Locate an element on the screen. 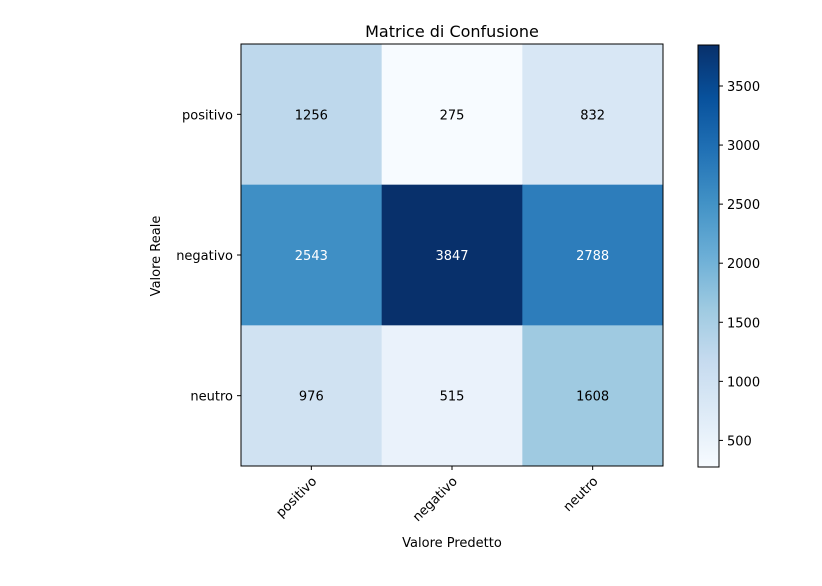 The image size is (822, 586). cell-value-0-0: 1256 is located at coordinates (311, 115).